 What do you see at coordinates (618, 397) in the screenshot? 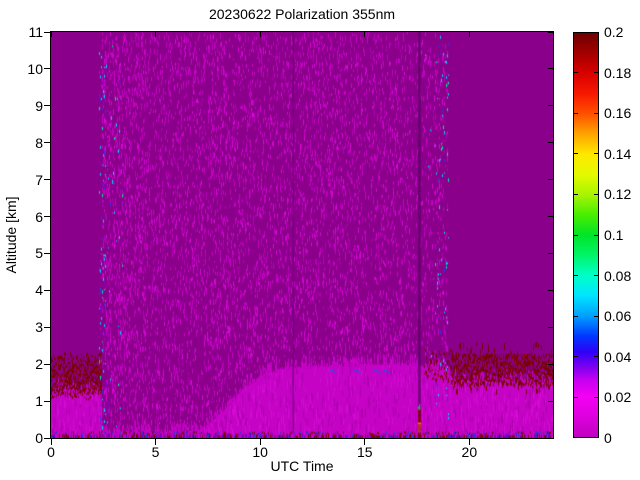
I see `colorbar-tick-label: 0.02` at bounding box center [618, 397].